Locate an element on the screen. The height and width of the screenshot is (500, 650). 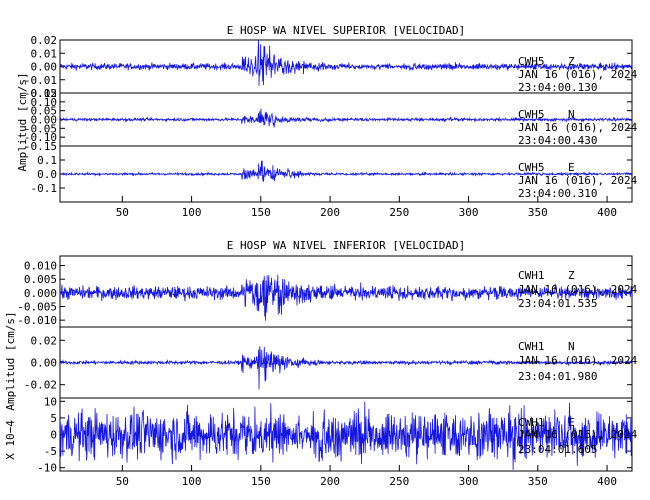
y-tick-label: 0.01 is located at coordinates (44, 53).